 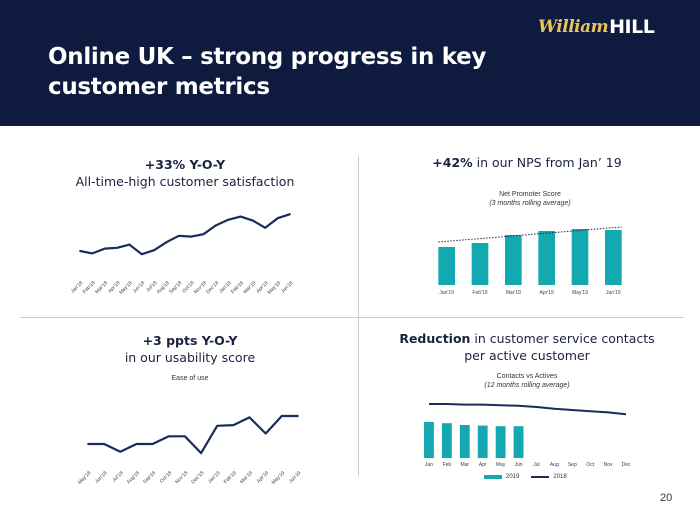 What do you see at coordinates (263, 477) in the screenshot?
I see `usability-tick-label: Apr'19` at bounding box center [263, 477].